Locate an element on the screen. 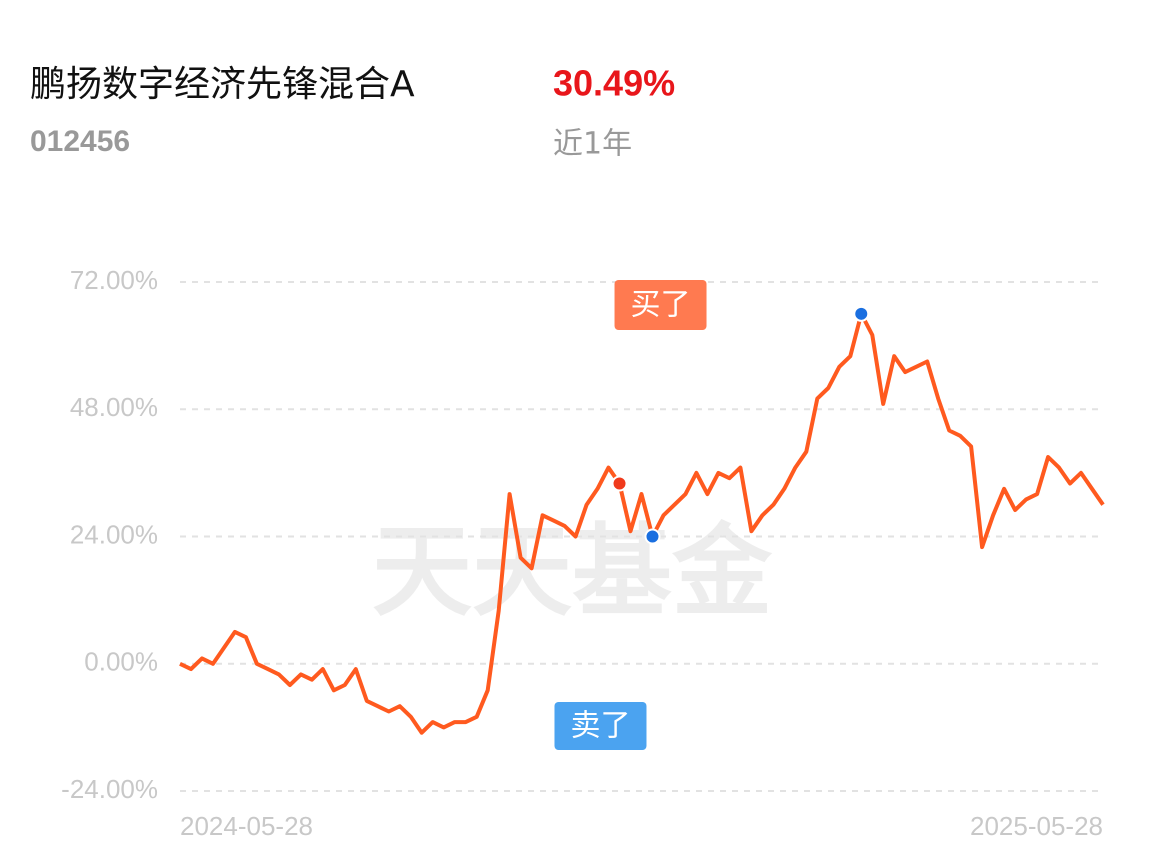 This screenshot has width=1150, height=868. buy-dot is located at coordinates (619, 483).